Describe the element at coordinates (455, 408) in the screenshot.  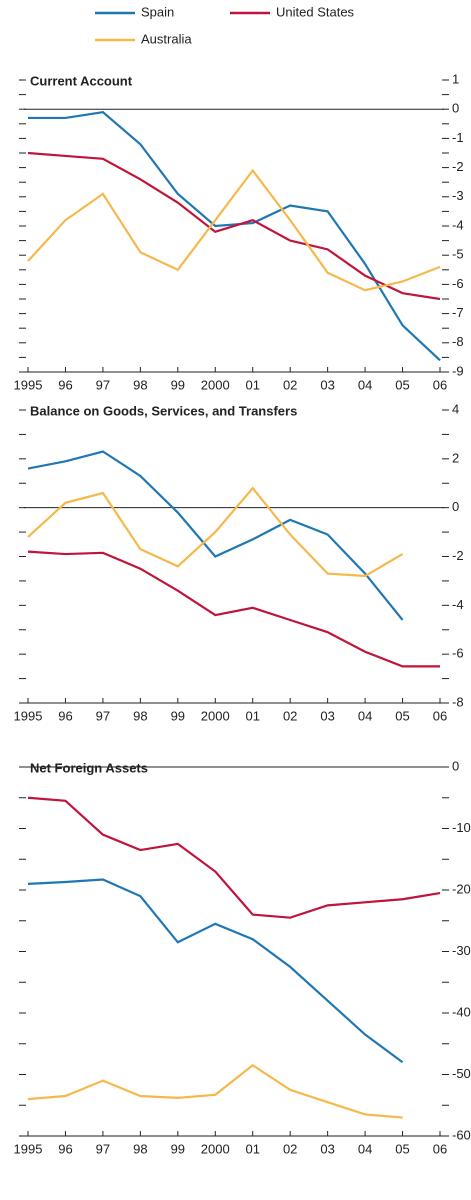
I see `y-tick-label: 4` at that location.